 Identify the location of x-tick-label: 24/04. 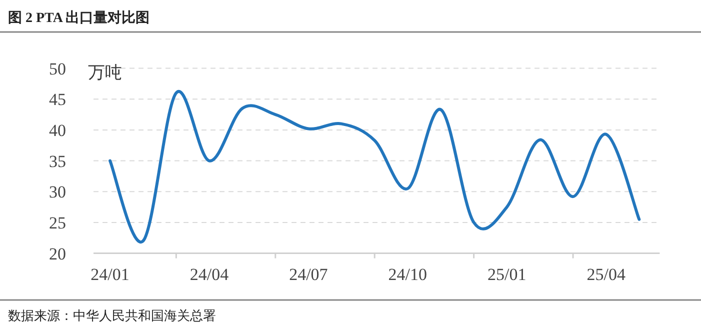
(210, 274).